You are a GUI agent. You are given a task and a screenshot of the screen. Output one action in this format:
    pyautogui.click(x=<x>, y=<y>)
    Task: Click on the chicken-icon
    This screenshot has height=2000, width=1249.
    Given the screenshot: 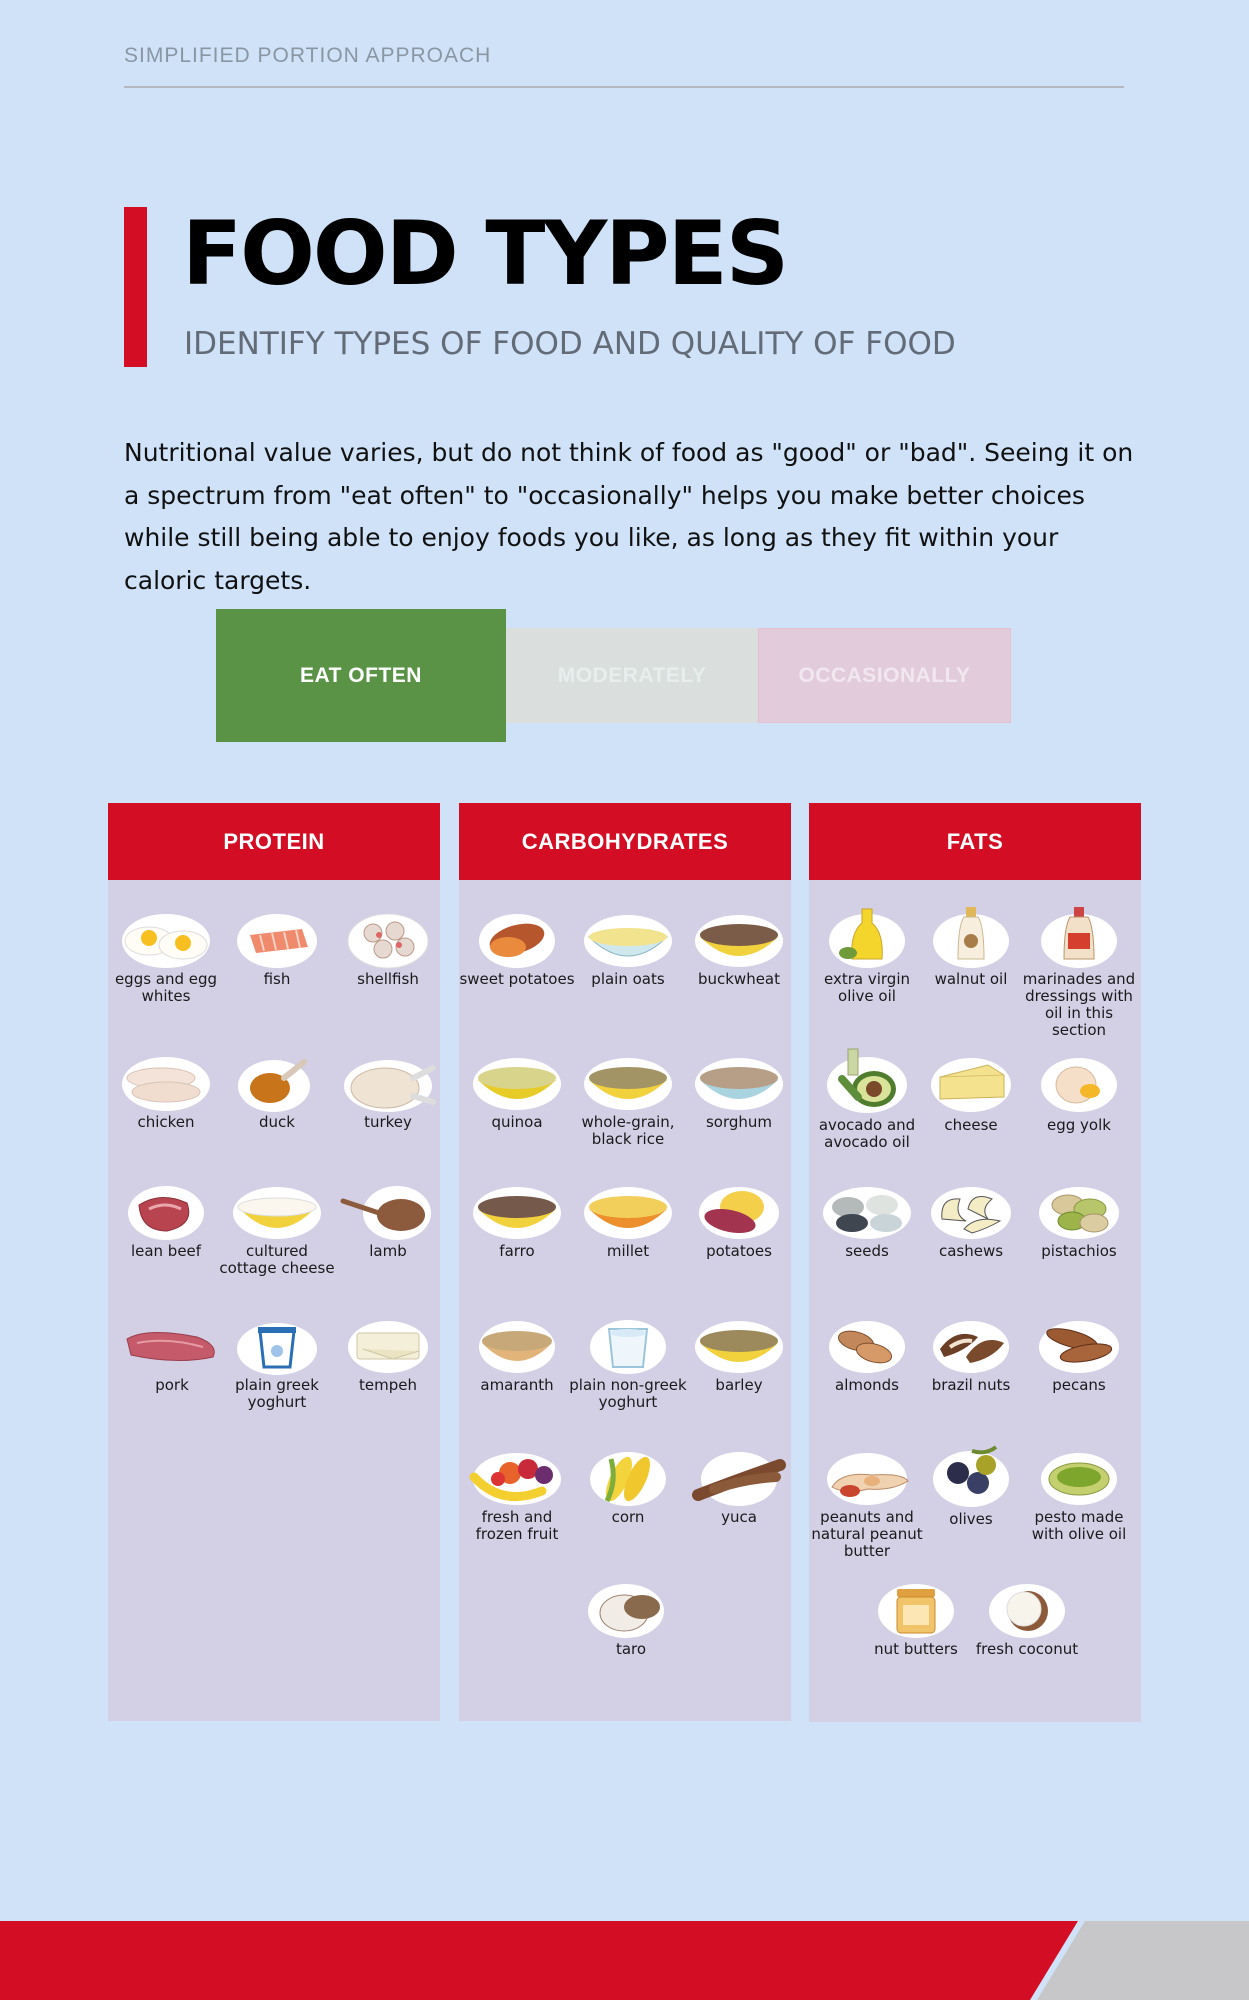 What is the action you would take?
    pyautogui.click(x=166, y=1084)
    